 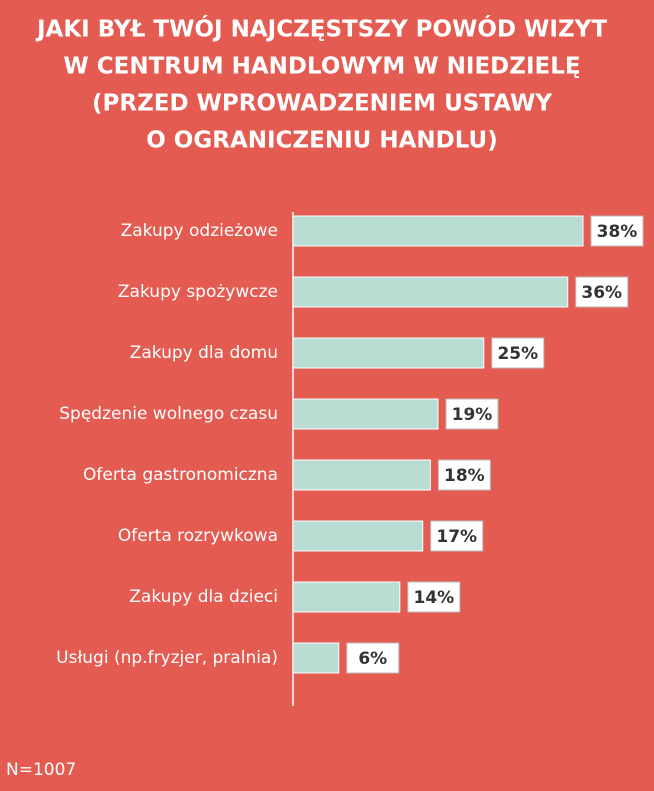 What do you see at coordinates (198, 536) in the screenshot?
I see `category-label: Oferta rozrywkowa` at bounding box center [198, 536].